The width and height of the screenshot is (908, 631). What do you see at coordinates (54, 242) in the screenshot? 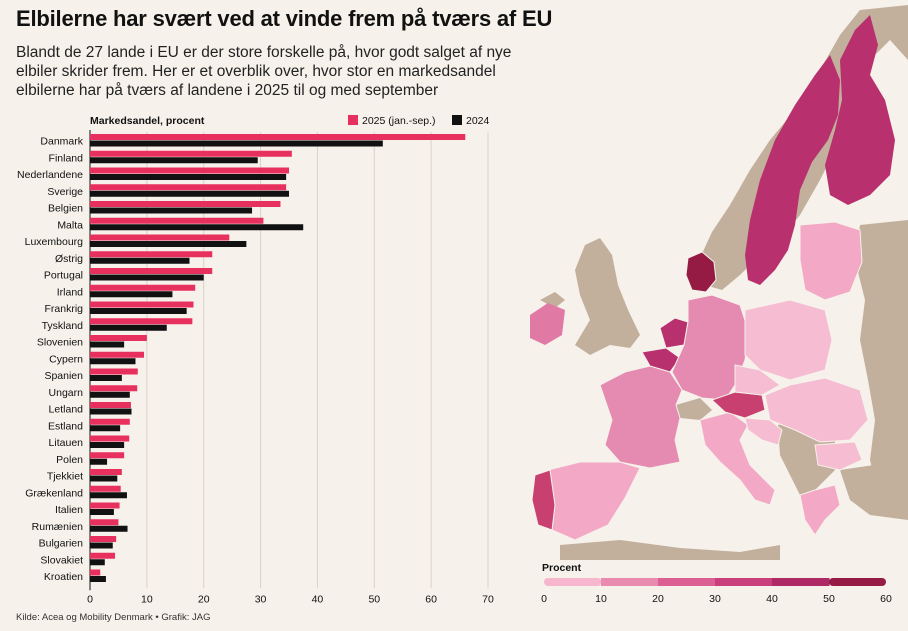
I see `category-label: Luxembourg` at bounding box center [54, 242].